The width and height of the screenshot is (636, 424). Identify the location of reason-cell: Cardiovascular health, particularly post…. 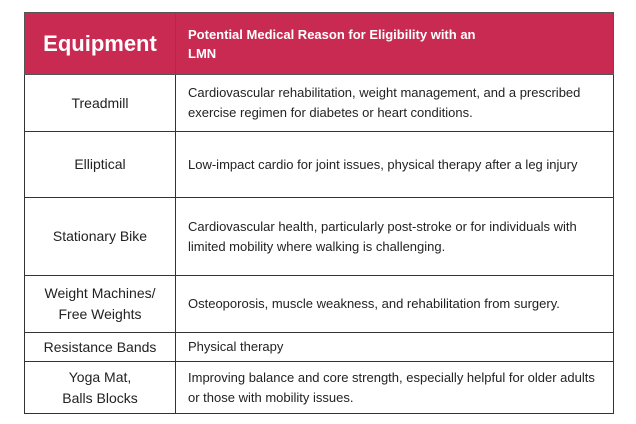
(394, 236).